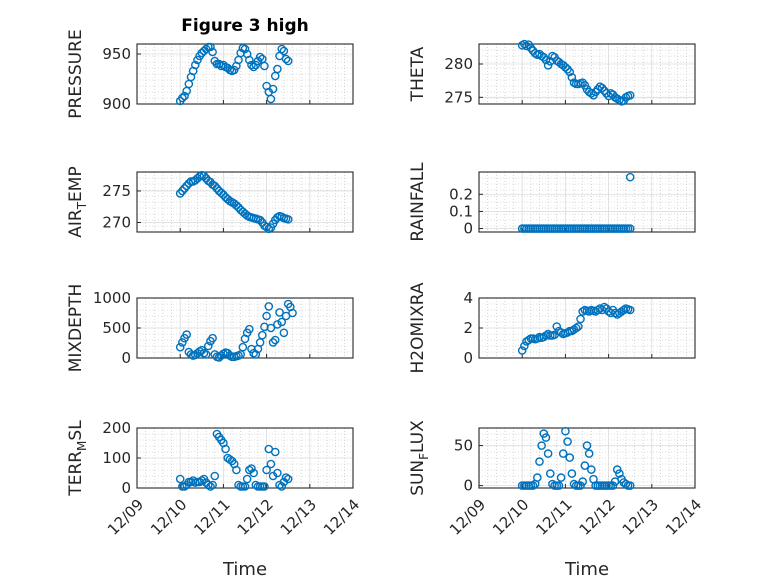 The height and width of the screenshot is (583, 778). I want to click on y-tick-label: 4, so click(468, 298).